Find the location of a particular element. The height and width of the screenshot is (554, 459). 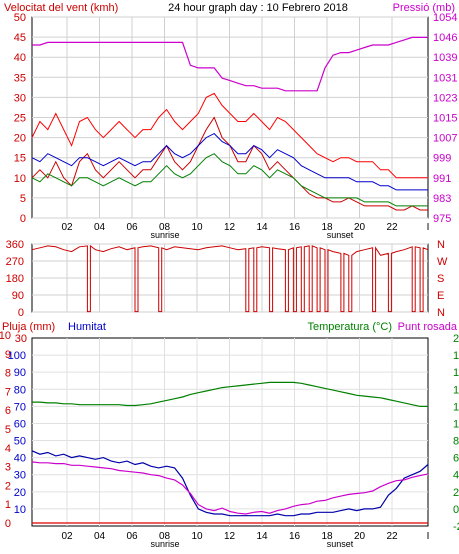

panel3-x-tick: 04 is located at coordinates (100, 536).